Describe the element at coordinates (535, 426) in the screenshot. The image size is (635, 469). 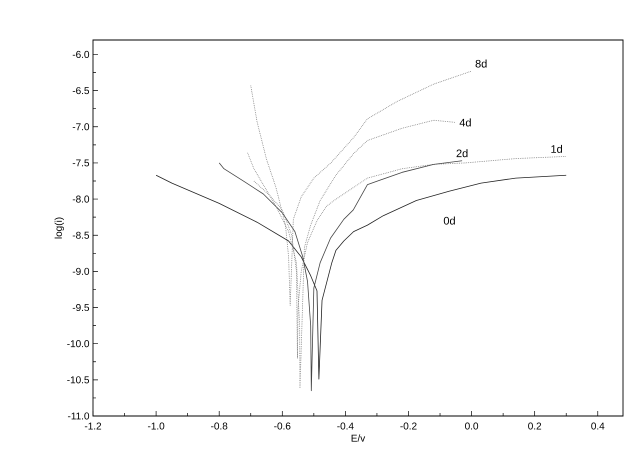
I see `x-tick-label: 0.2` at that location.